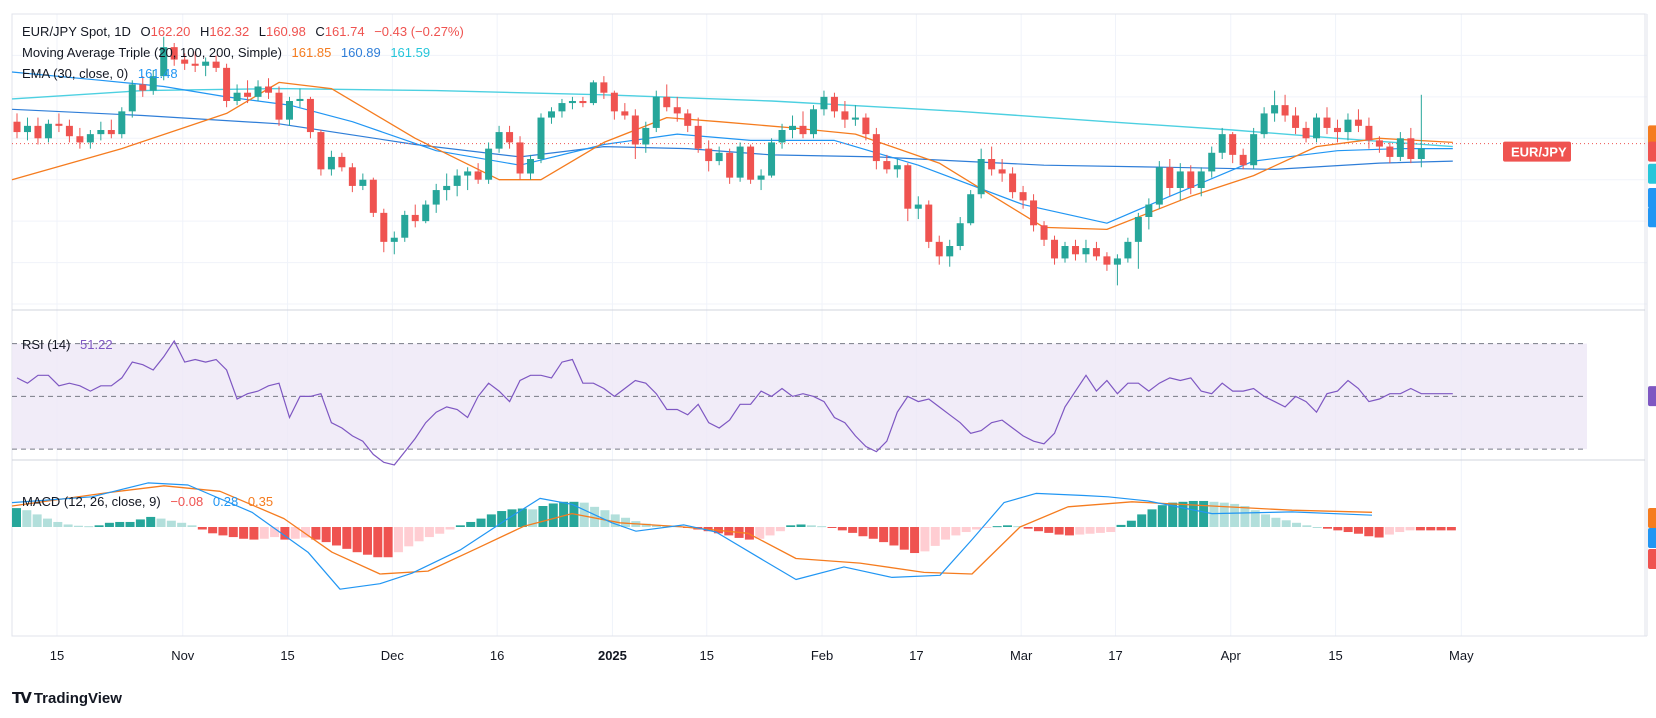 Image resolution: width=1656 pixels, height=718 pixels. Describe the element at coordinates (410, 52) in the screenshot. I see `ma200-value: 161.59` at that location.